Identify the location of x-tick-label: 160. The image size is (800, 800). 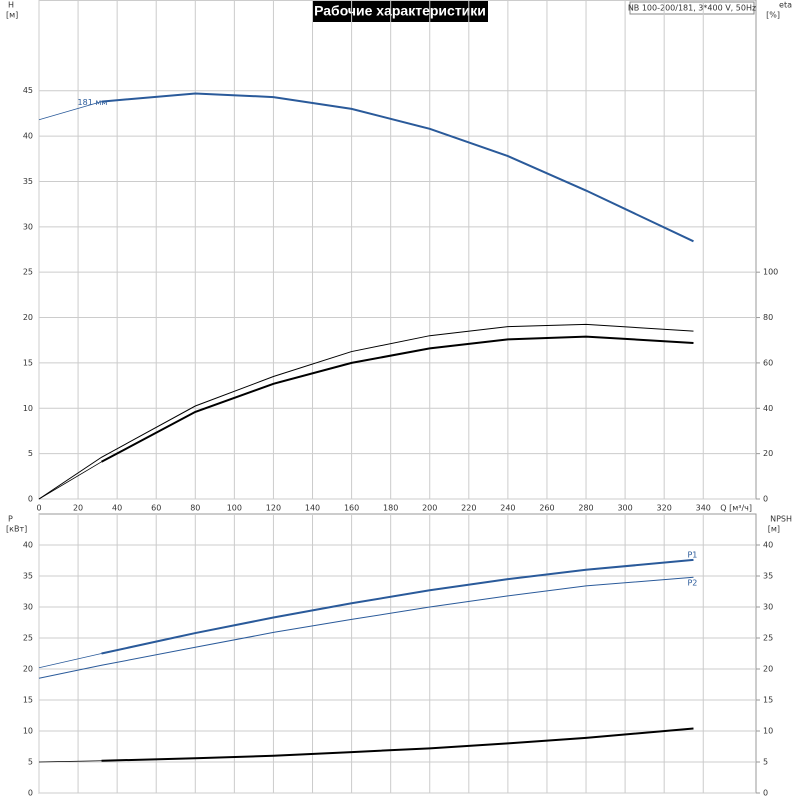
(351, 508).